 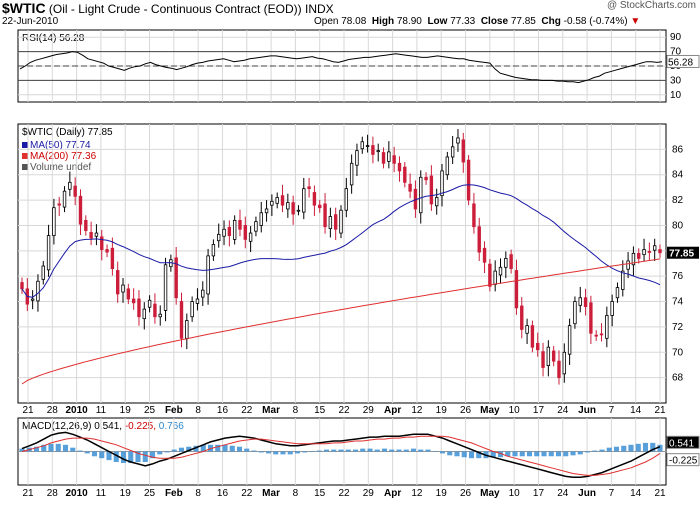 What do you see at coordinates (223, 493) in the screenshot?
I see `x-tick-label: 16` at bounding box center [223, 493].